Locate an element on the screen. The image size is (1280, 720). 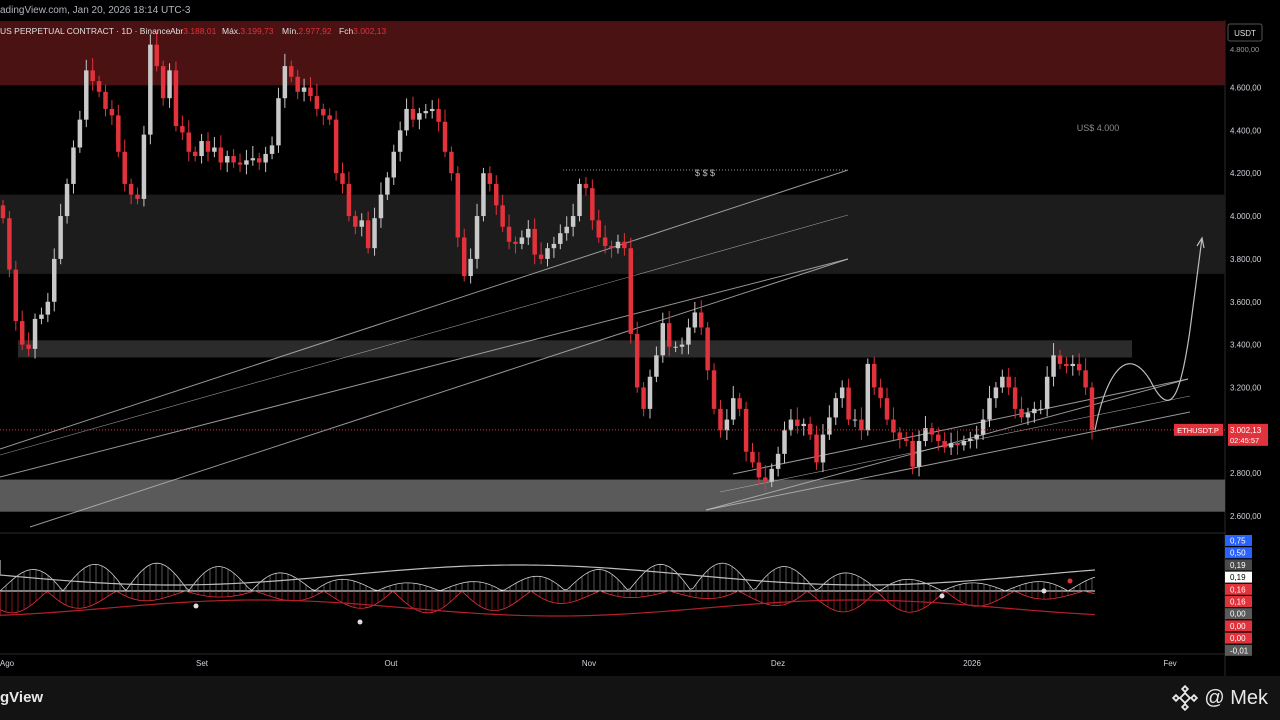
projection-arrow is located at coordinates (1148, 334).